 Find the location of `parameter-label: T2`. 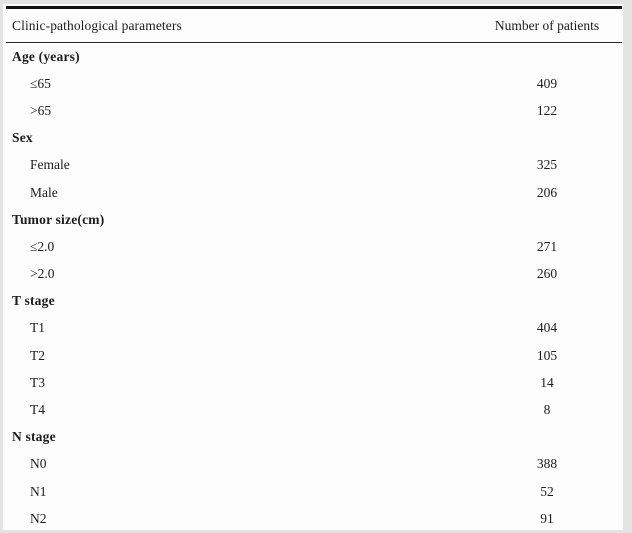

parameter-label: T2 is located at coordinates (37, 355).